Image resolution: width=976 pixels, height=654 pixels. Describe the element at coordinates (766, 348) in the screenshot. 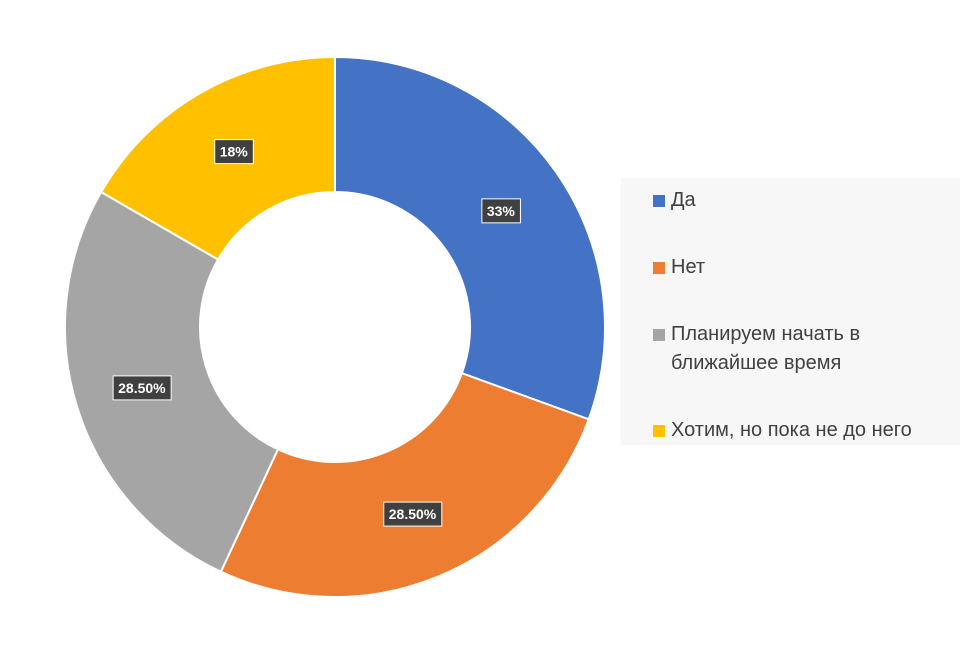

I see `legend-text: Планируем начать в ближайшее время` at that location.